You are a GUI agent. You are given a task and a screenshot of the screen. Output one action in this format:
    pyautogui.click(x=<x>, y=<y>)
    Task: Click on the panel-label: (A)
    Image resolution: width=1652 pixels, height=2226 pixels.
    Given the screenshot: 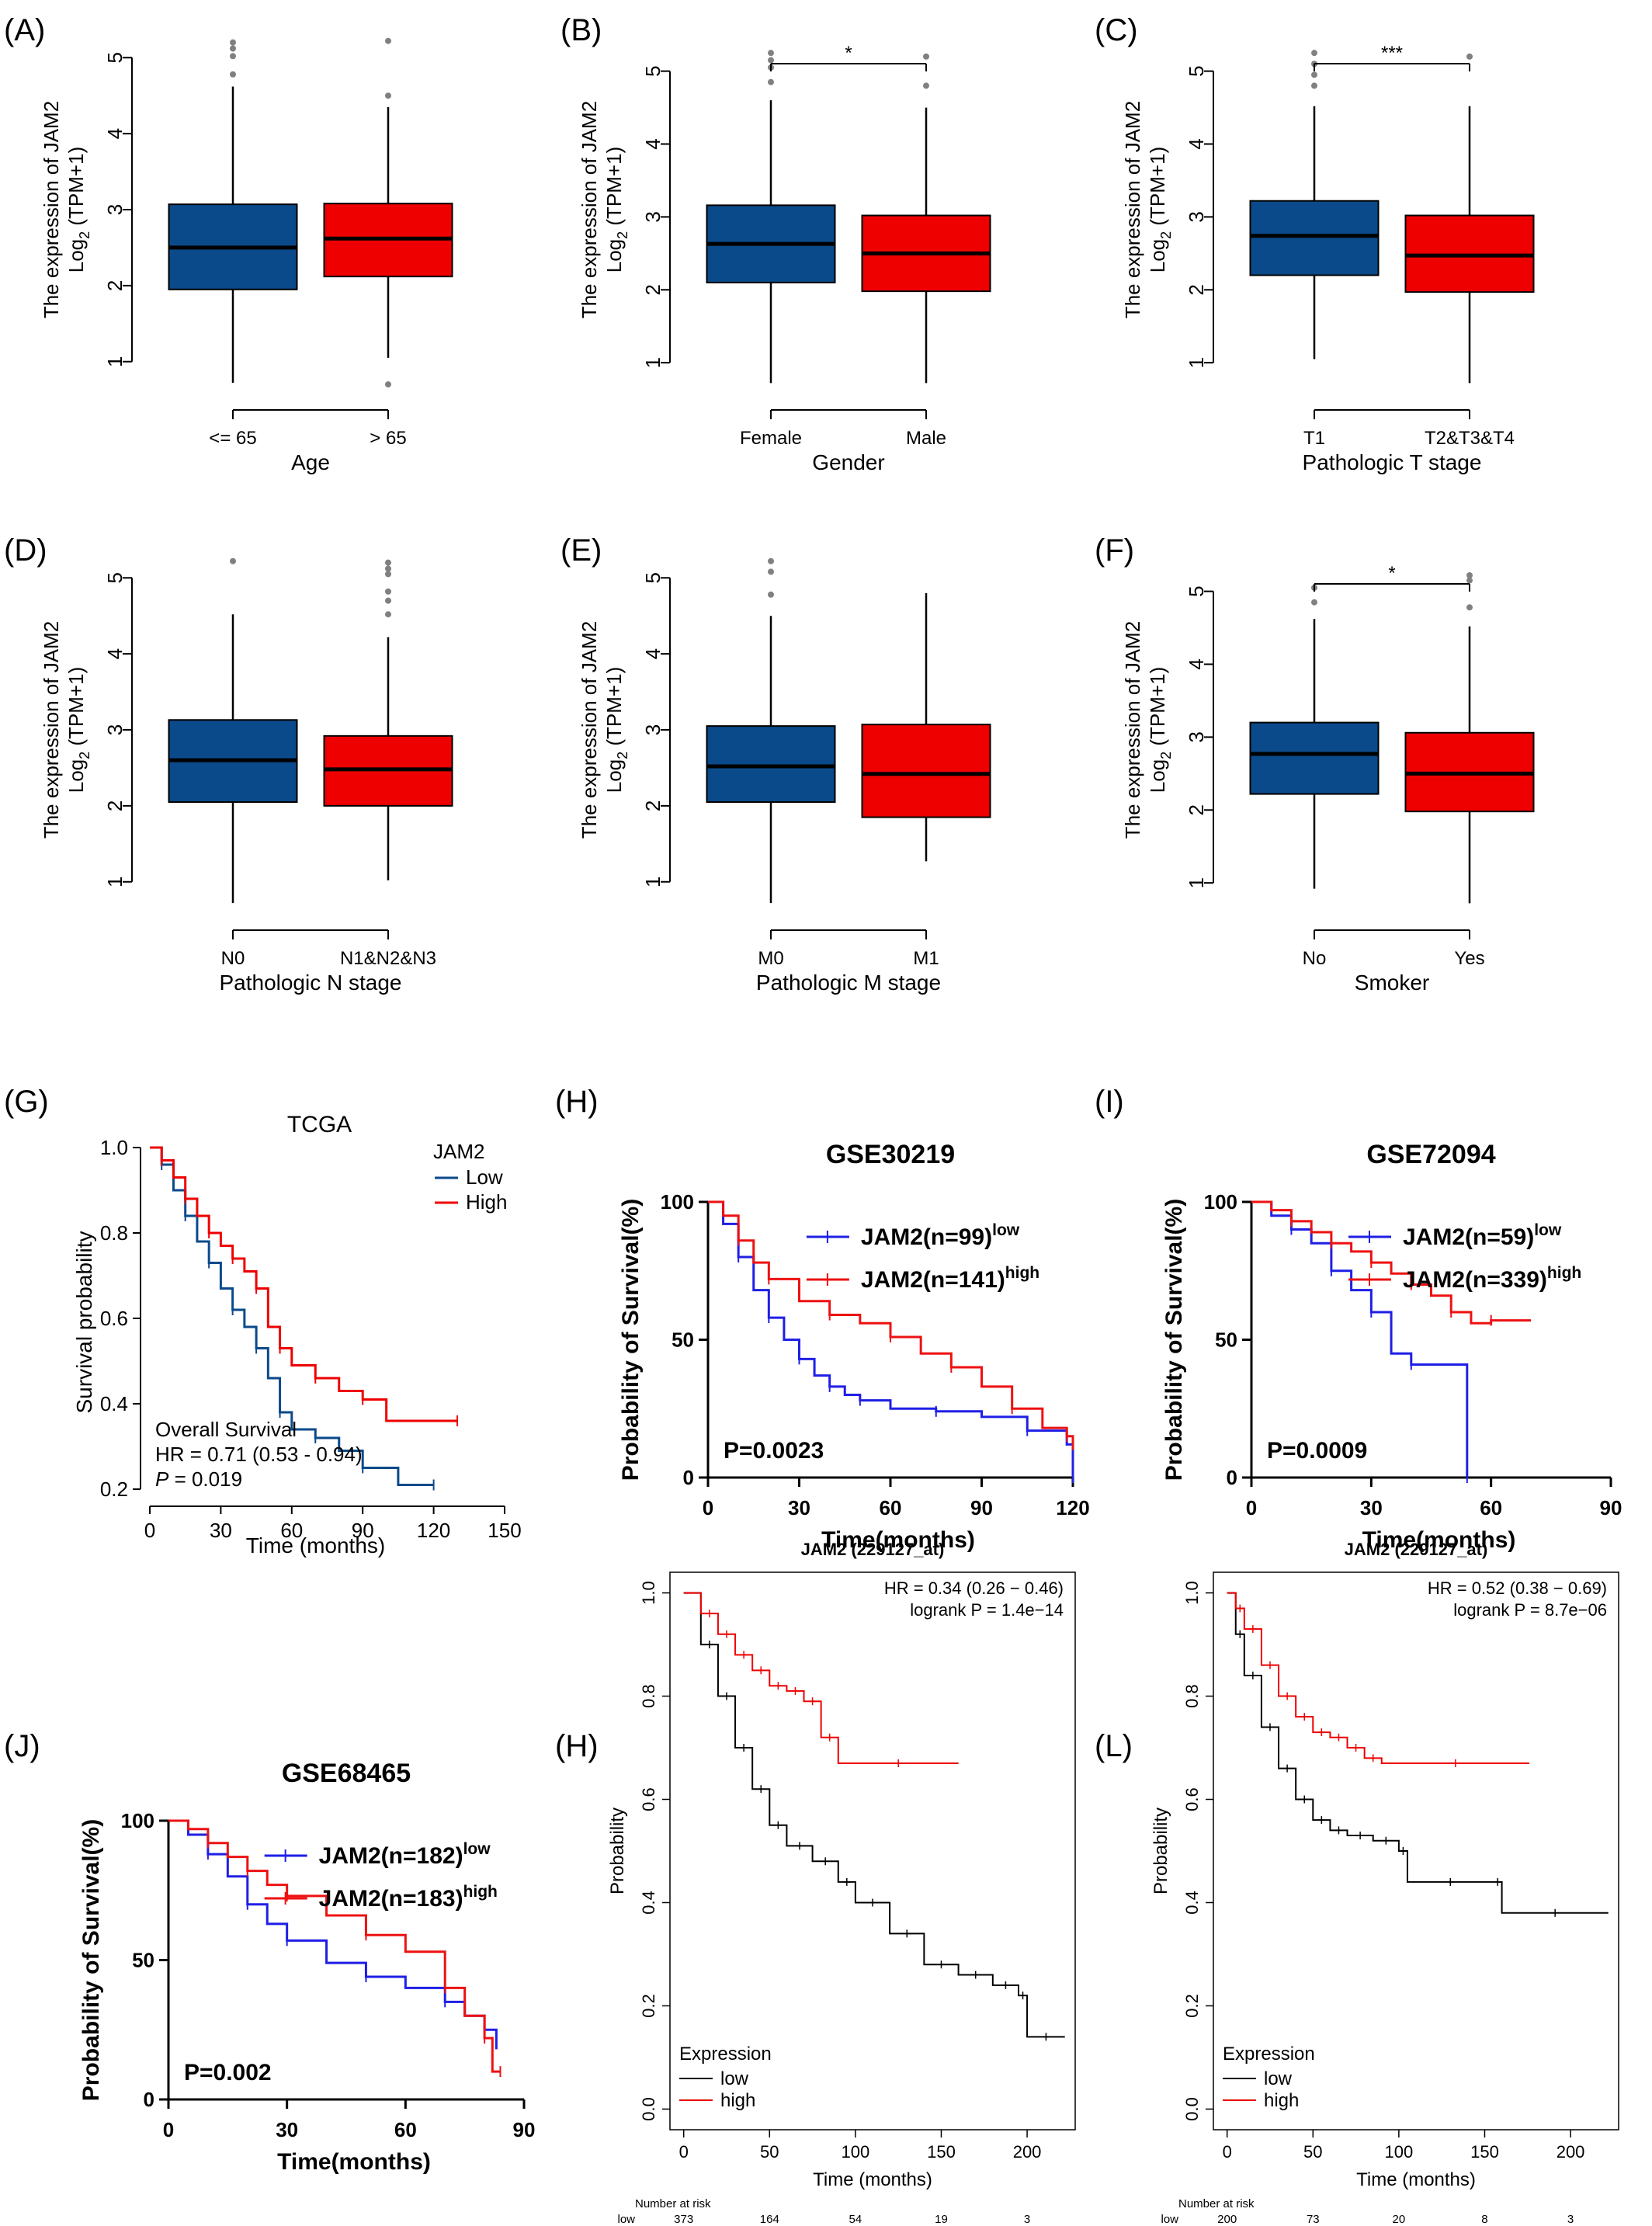 What is the action you would take?
    pyautogui.click(x=24, y=30)
    